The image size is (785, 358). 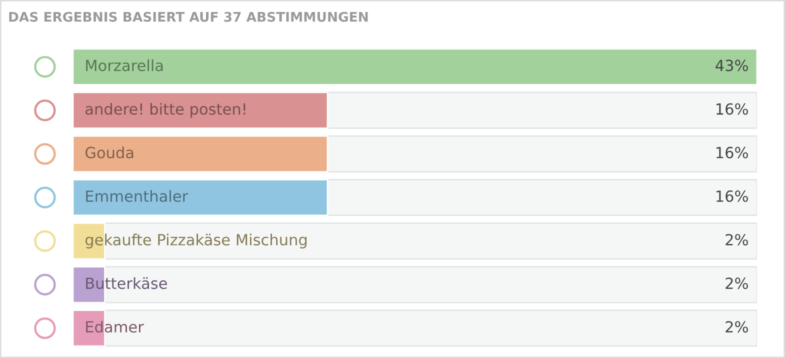 What do you see at coordinates (124, 65) in the screenshot?
I see `y-tick-label: Morzarella` at bounding box center [124, 65].